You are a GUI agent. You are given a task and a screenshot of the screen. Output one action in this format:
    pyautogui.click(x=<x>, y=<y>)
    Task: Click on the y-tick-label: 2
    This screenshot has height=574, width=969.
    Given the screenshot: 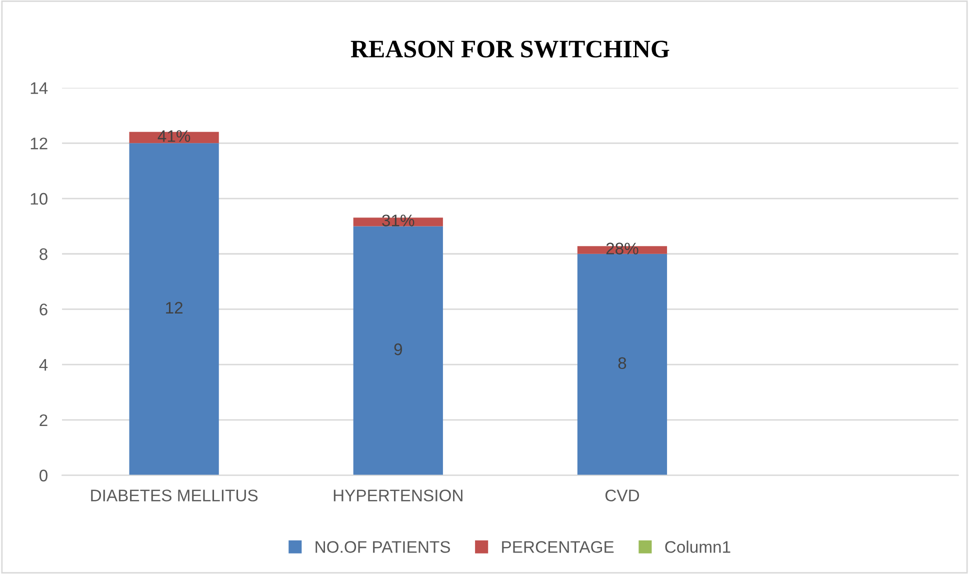 What is the action you would take?
    pyautogui.click(x=44, y=420)
    